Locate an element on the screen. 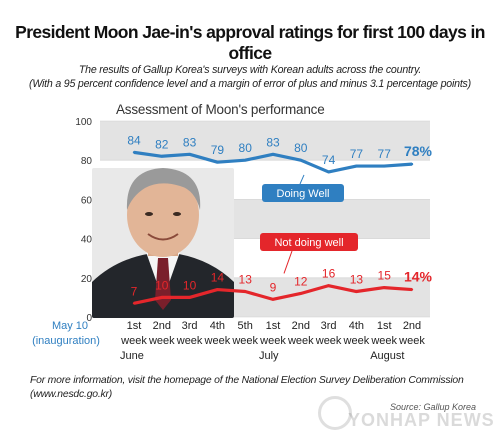 This screenshot has width=500, height=441. y-tick-label: 40 is located at coordinates (87, 240).